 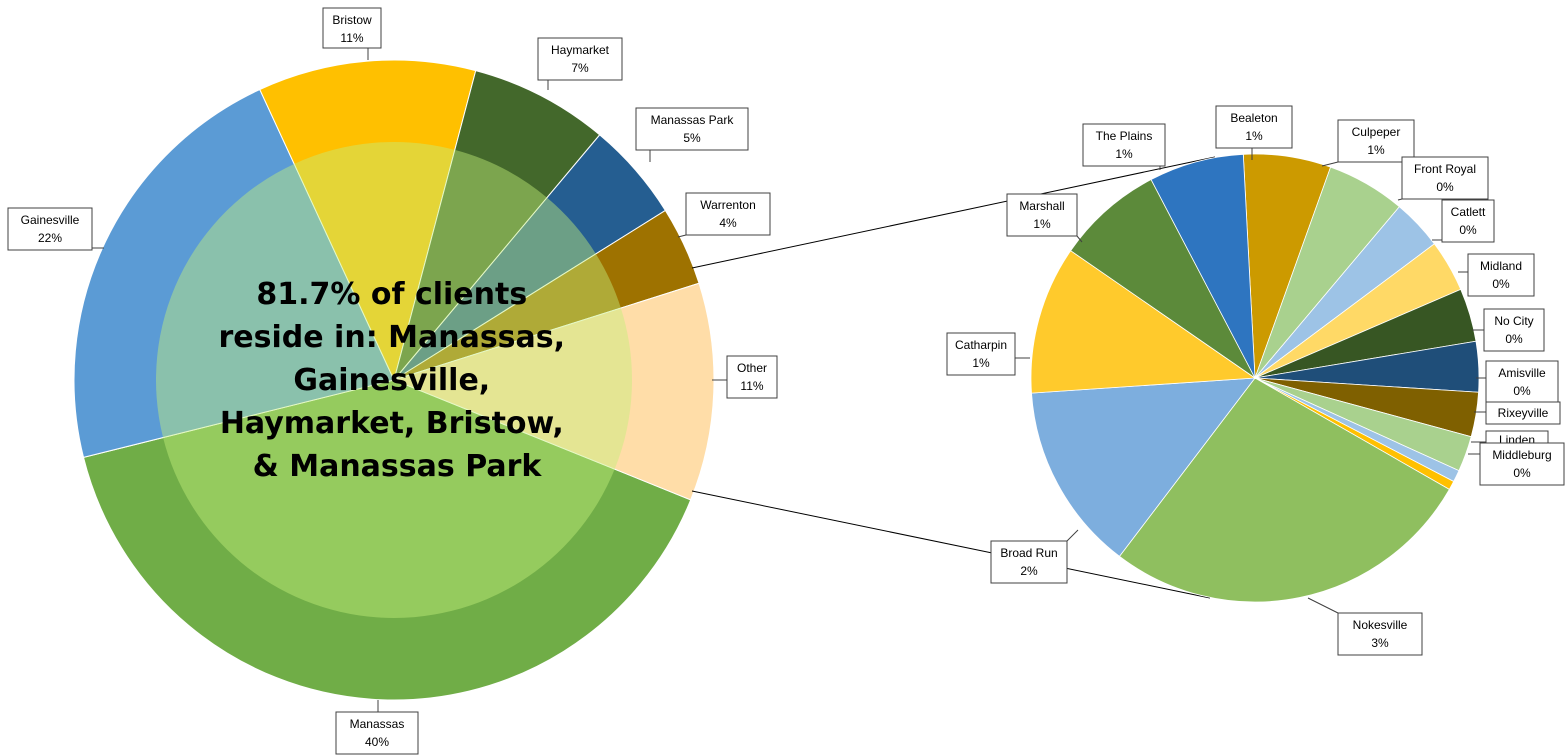 I want to click on main-label-haymarket-box, so click(x=580, y=59).